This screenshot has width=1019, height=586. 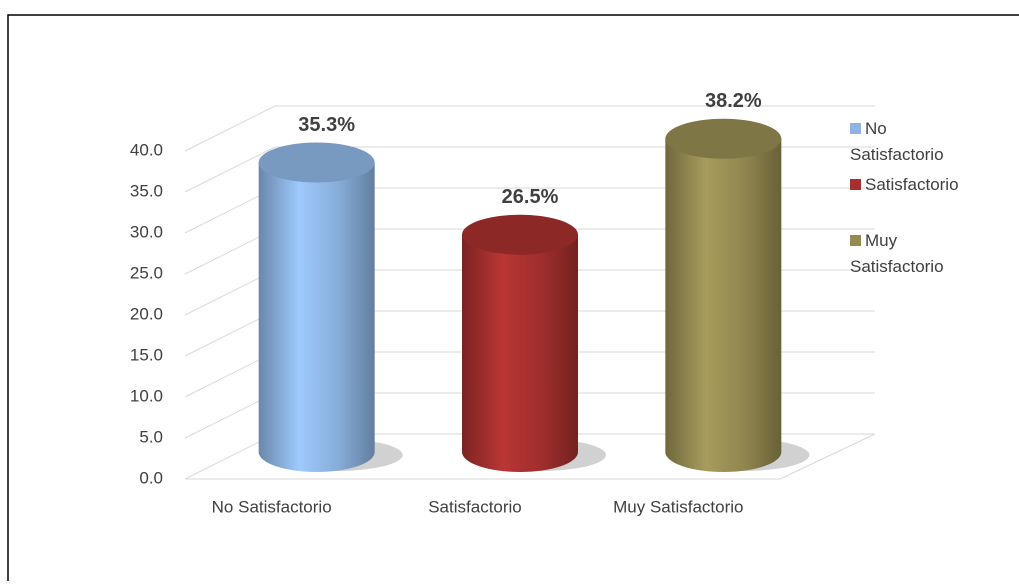 What do you see at coordinates (146, 354) in the screenshot?
I see `y-tick-label: 15.0` at bounding box center [146, 354].